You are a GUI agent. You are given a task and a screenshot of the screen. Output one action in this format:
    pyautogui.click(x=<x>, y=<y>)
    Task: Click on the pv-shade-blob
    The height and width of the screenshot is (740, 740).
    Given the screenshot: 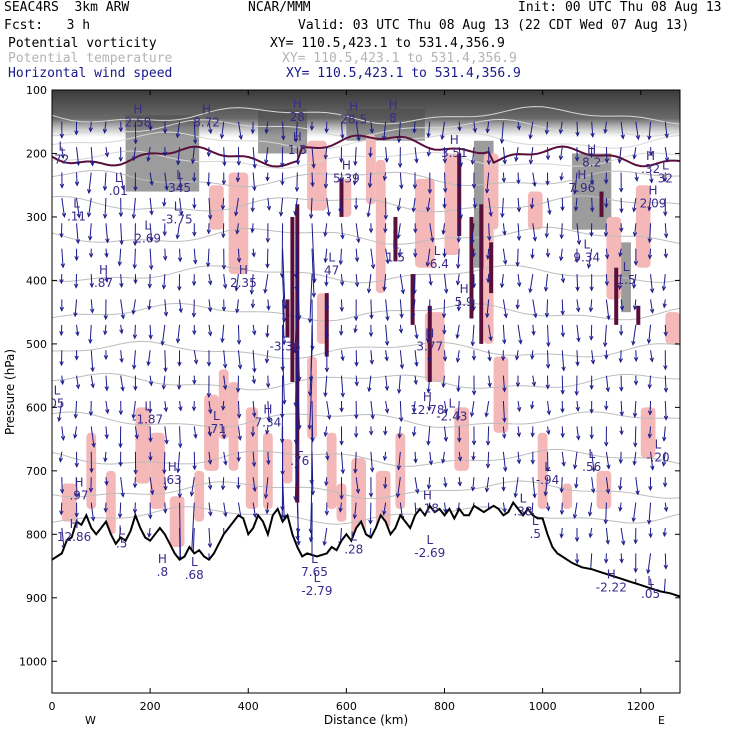 What is the action you would take?
    pyautogui.click(x=287, y=461)
    